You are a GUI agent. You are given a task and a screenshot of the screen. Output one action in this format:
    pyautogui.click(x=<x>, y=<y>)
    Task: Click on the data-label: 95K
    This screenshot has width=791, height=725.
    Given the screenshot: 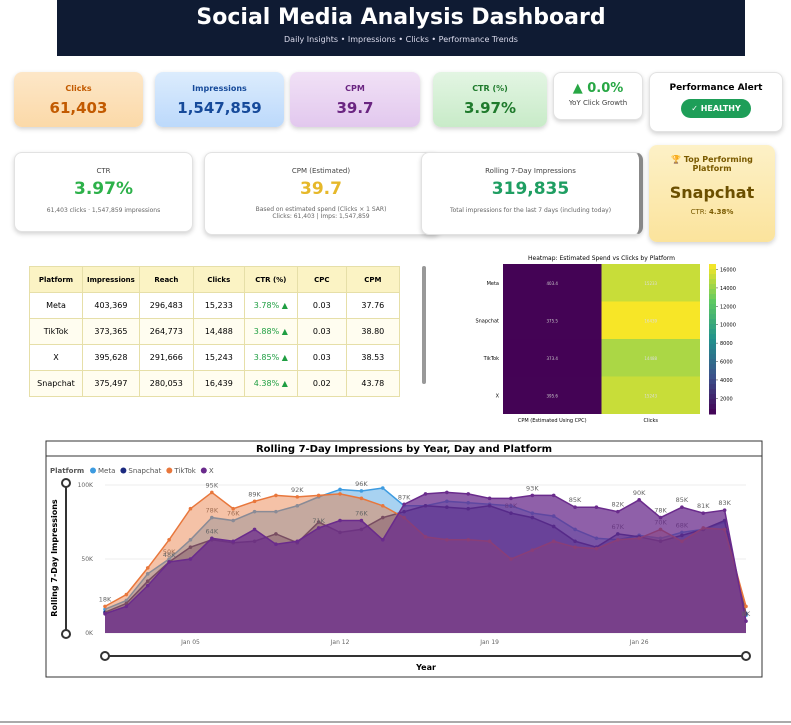 What is the action you would take?
    pyautogui.click(x=212, y=485)
    